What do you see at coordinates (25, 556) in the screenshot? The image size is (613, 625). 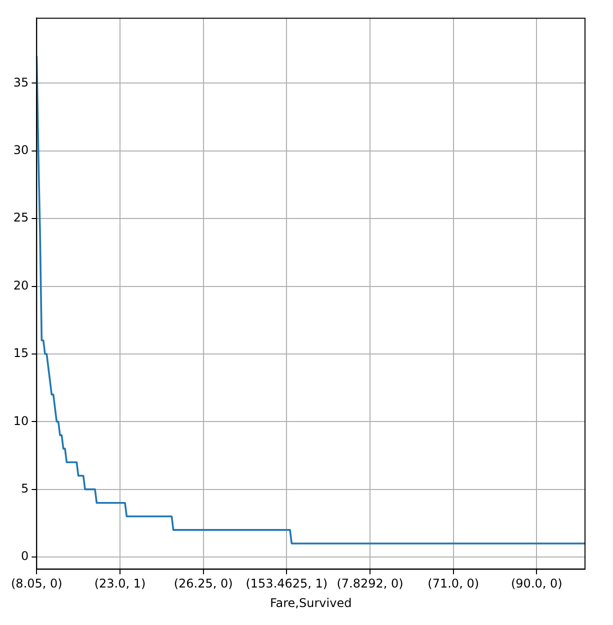 I see `y-tick-label: 0` at bounding box center [25, 556].